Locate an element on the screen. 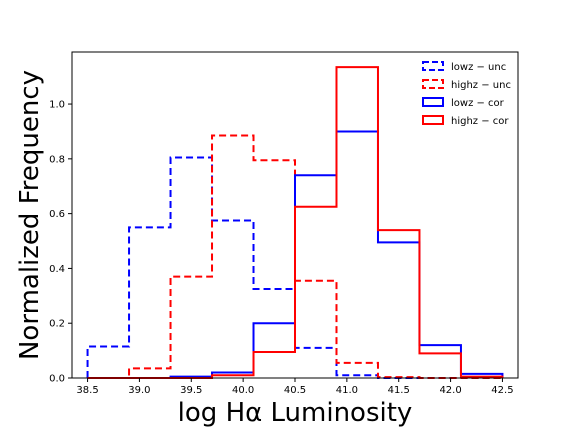 The width and height of the screenshot is (576, 432). legend-label: highz − unc is located at coordinates (481, 85).